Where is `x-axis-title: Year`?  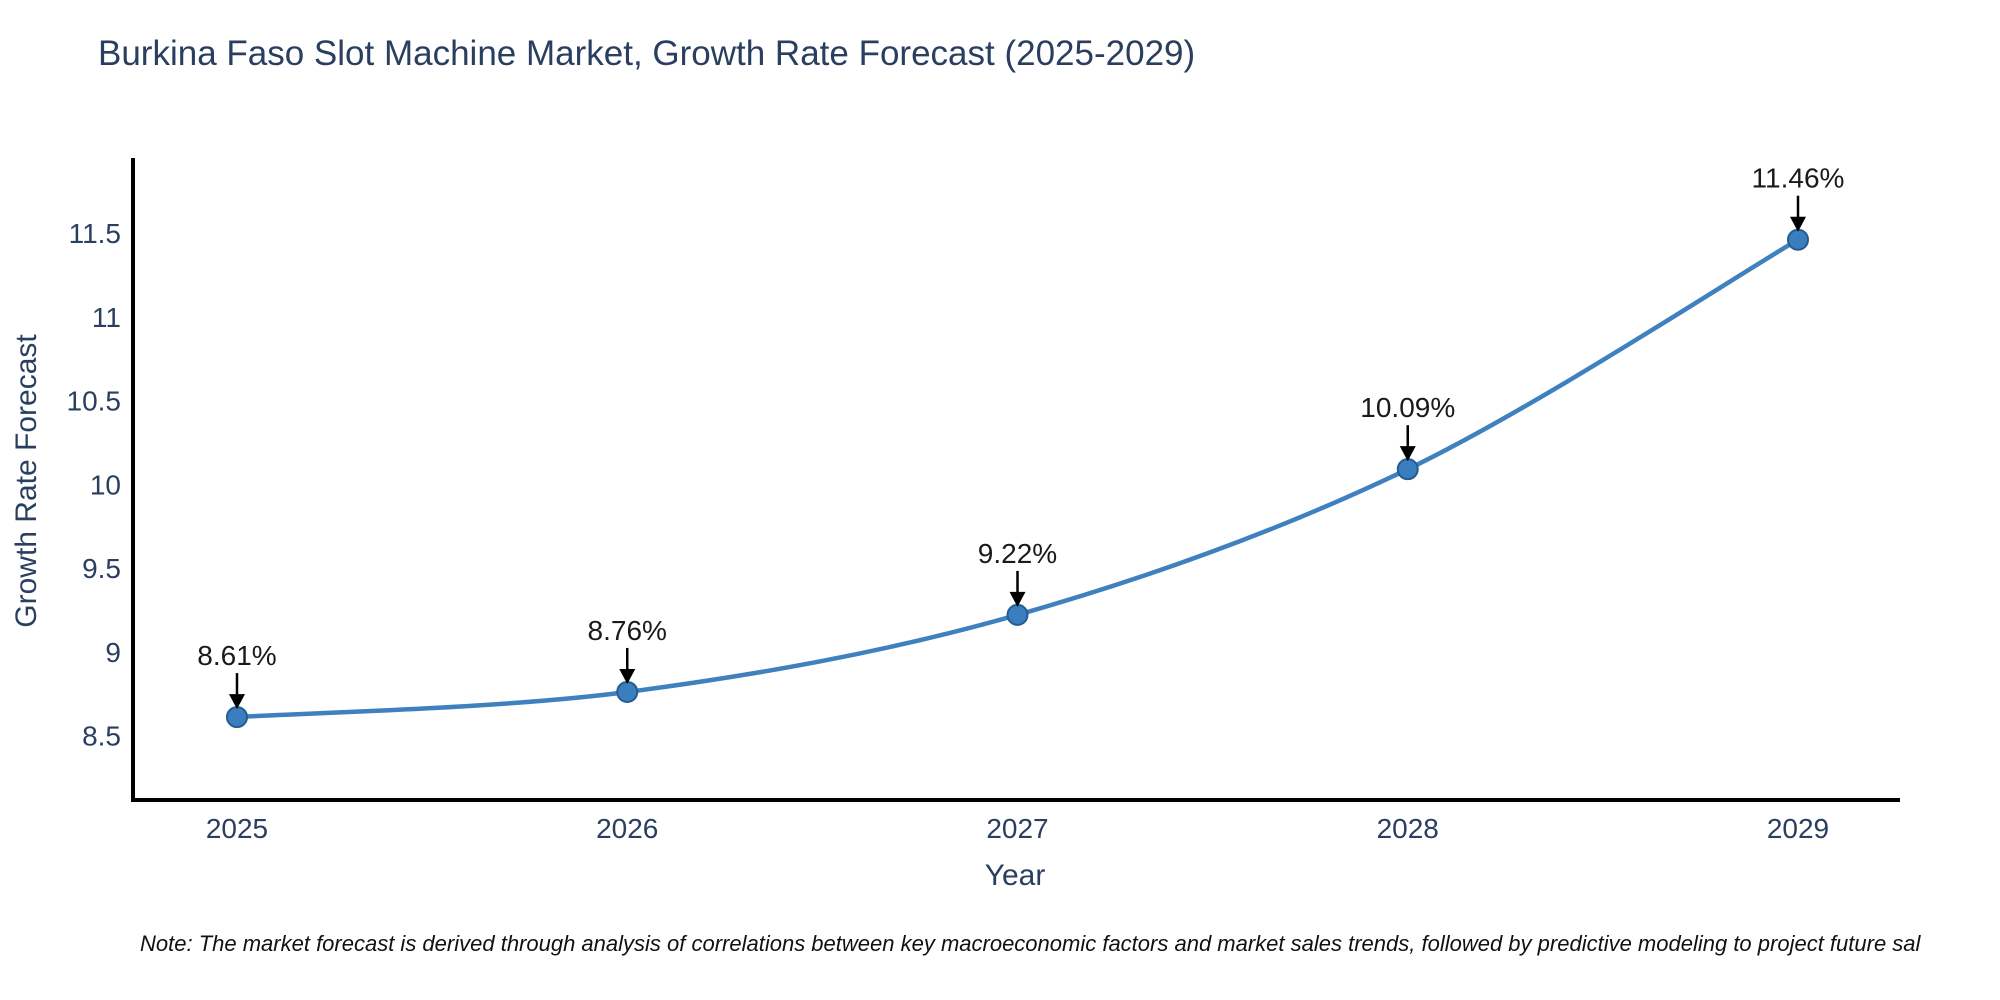 x-axis-title: Year is located at coordinates (1015, 875).